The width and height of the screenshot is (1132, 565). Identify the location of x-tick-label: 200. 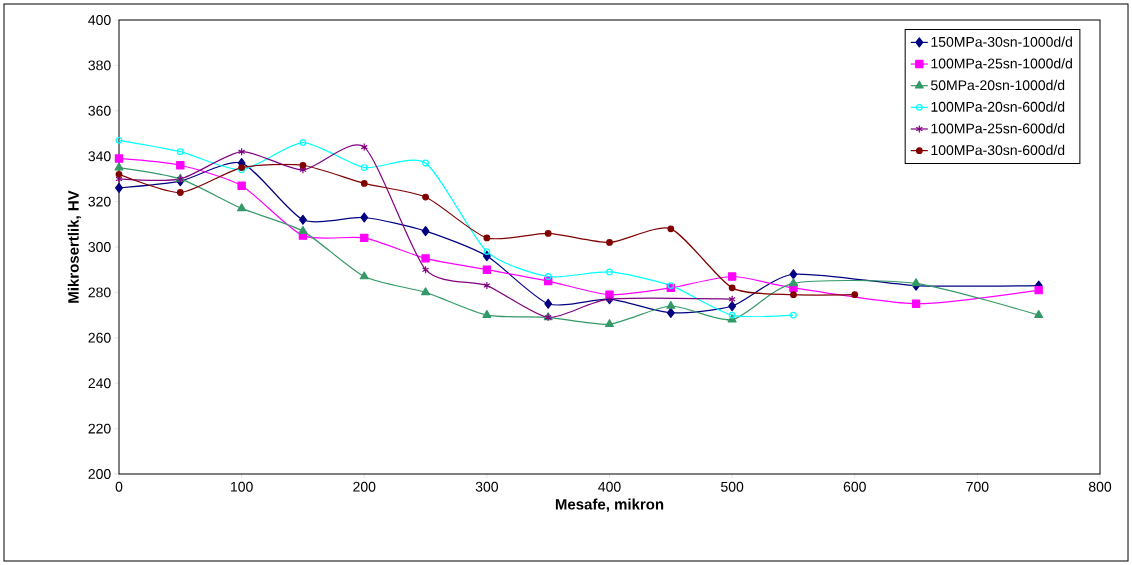
(364, 486).